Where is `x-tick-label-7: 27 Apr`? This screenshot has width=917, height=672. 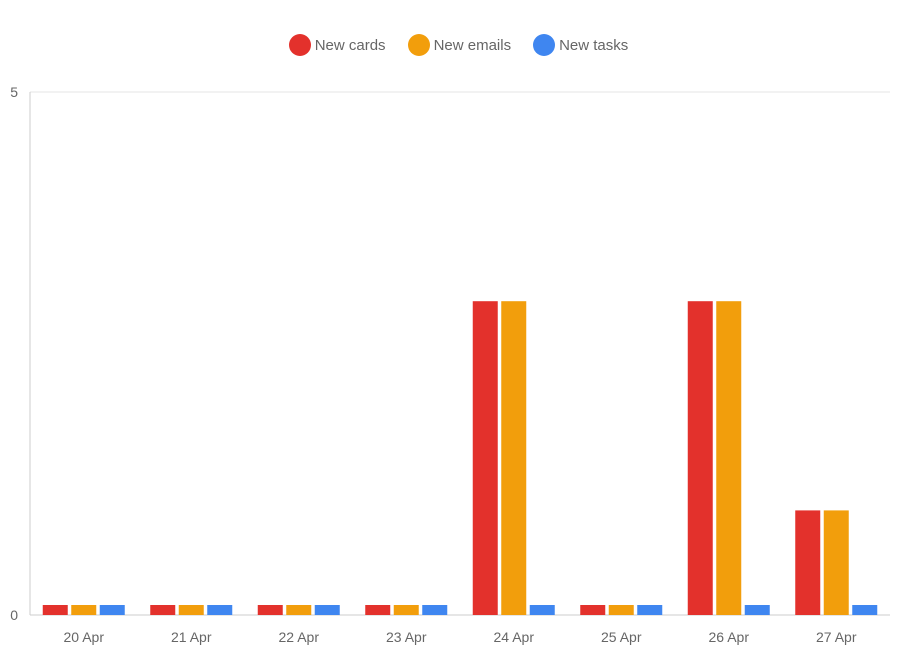
x-tick-label-7: 27 Apr is located at coordinates (836, 637).